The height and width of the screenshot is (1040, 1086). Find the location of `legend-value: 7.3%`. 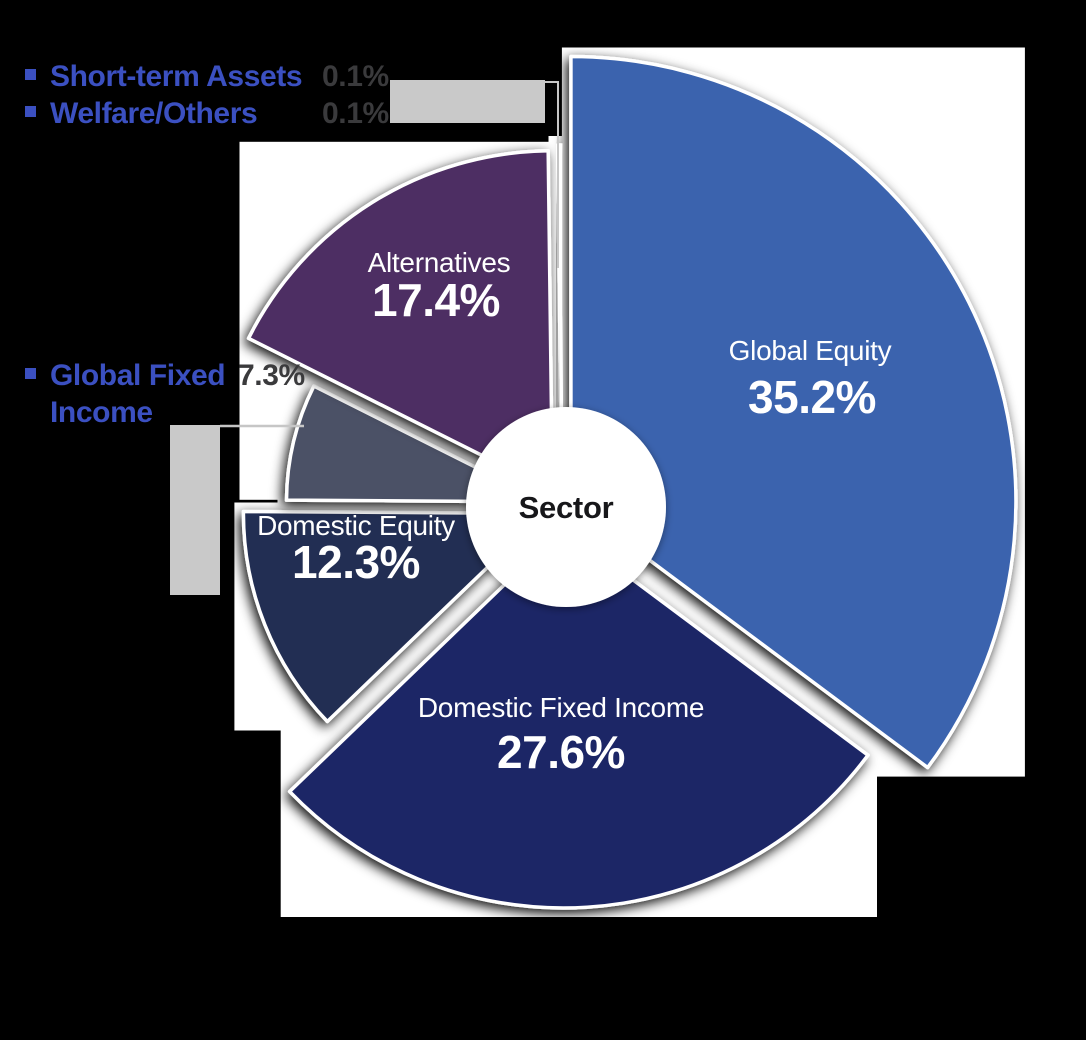

legend-value: 7.3% is located at coordinates (271, 375).